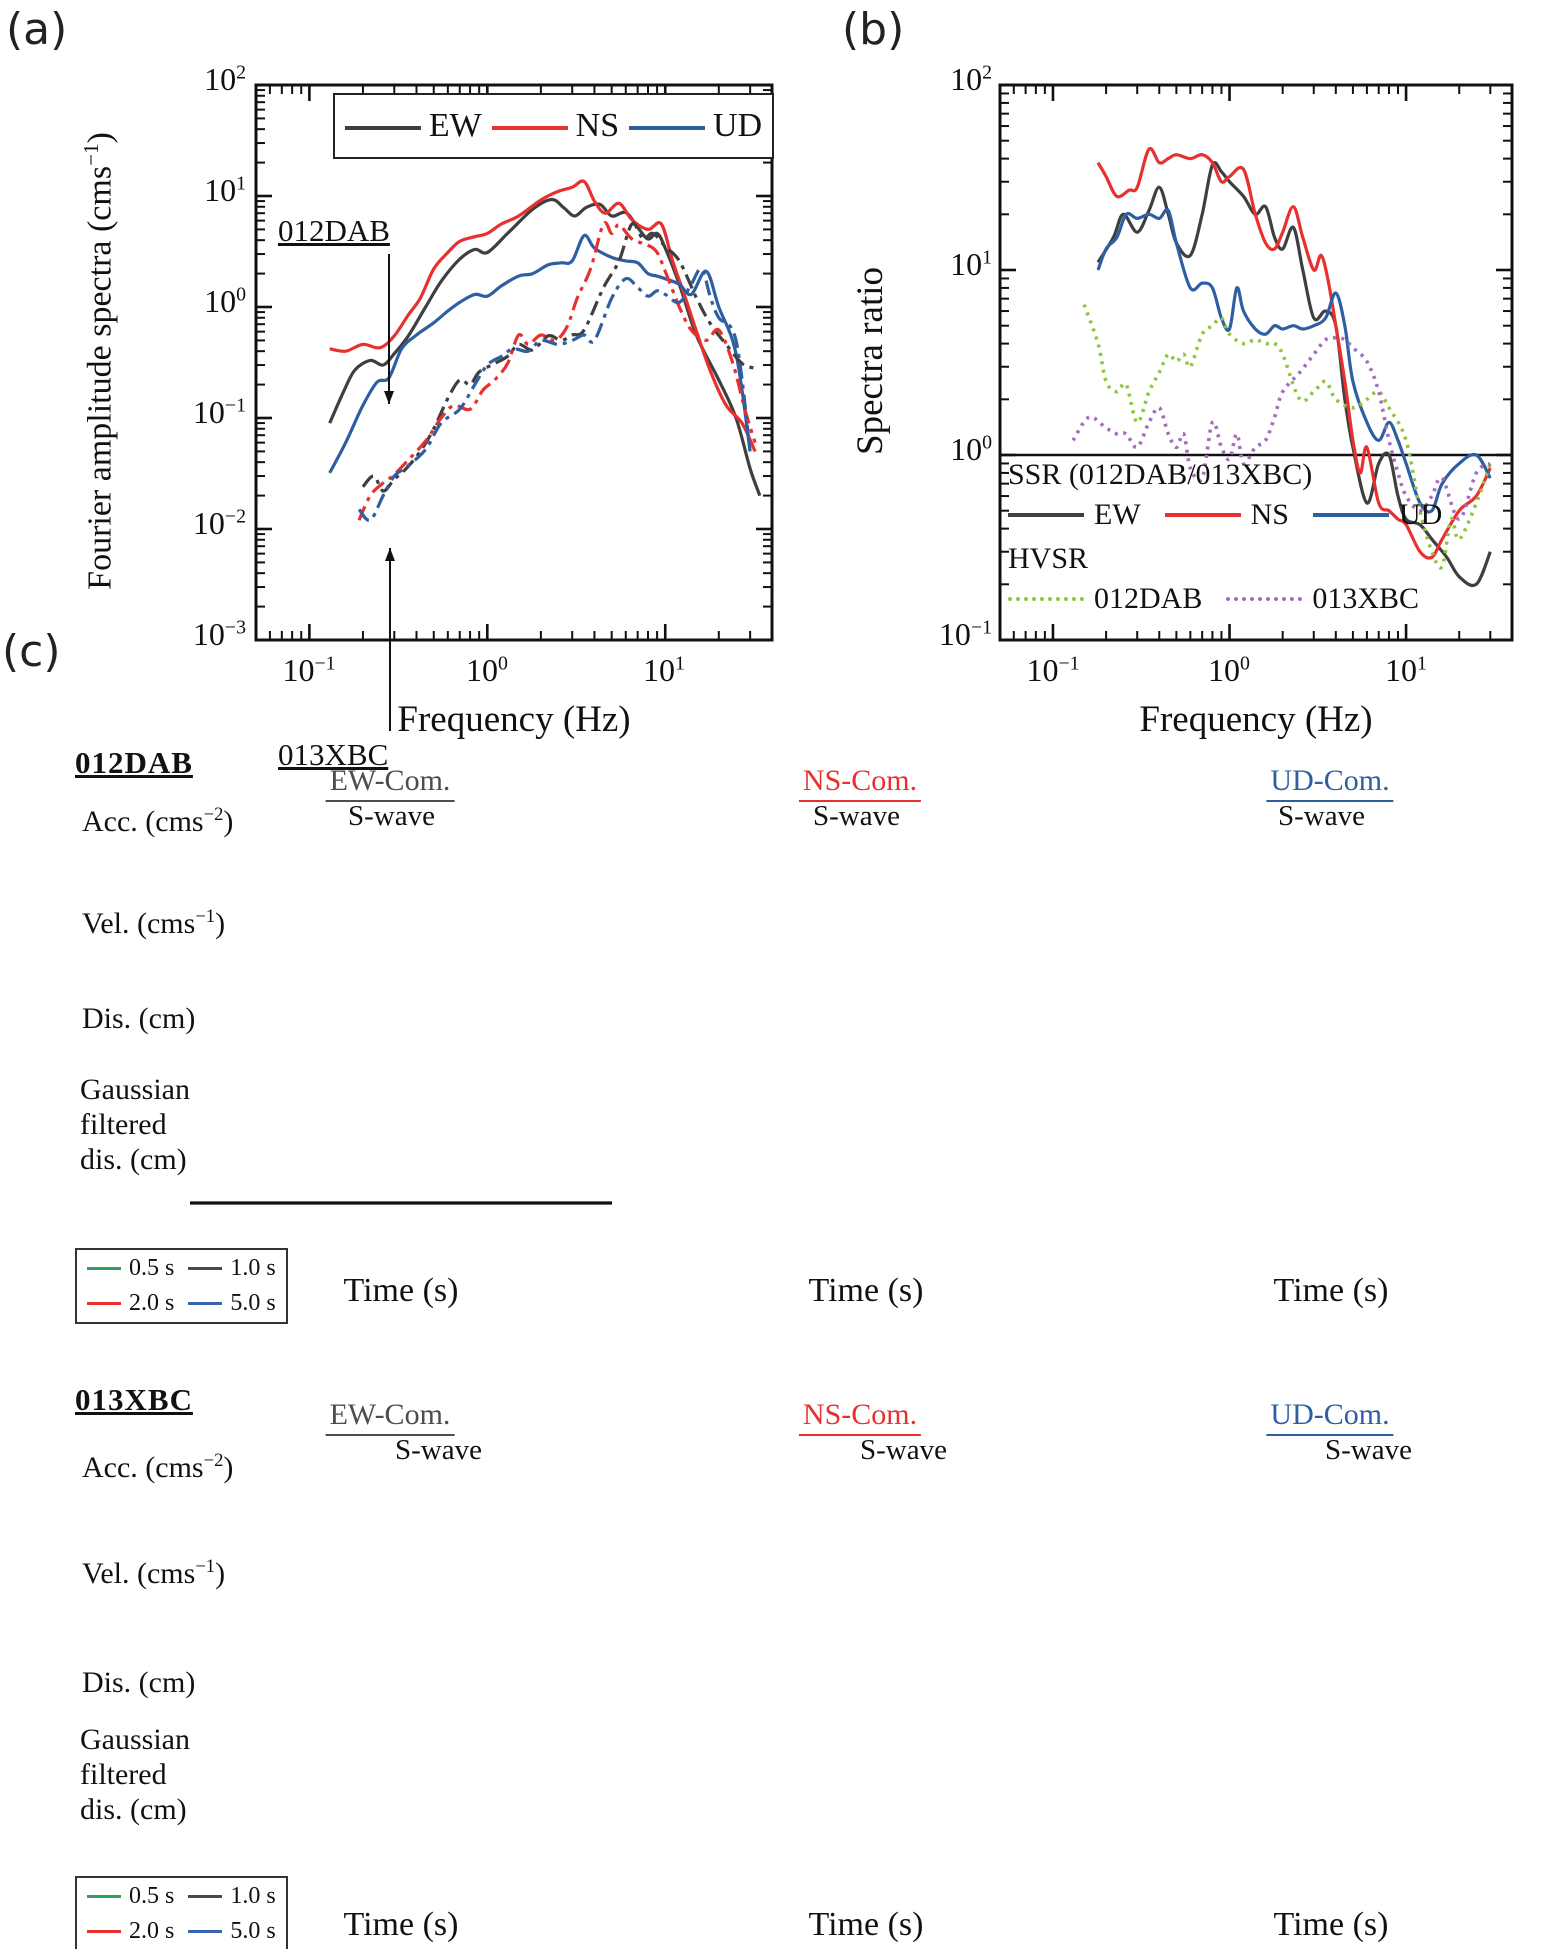 This screenshot has height=1949, width=1556. I want to click on hvsr-013xbc-label: 013XBC, so click(1366, 598).